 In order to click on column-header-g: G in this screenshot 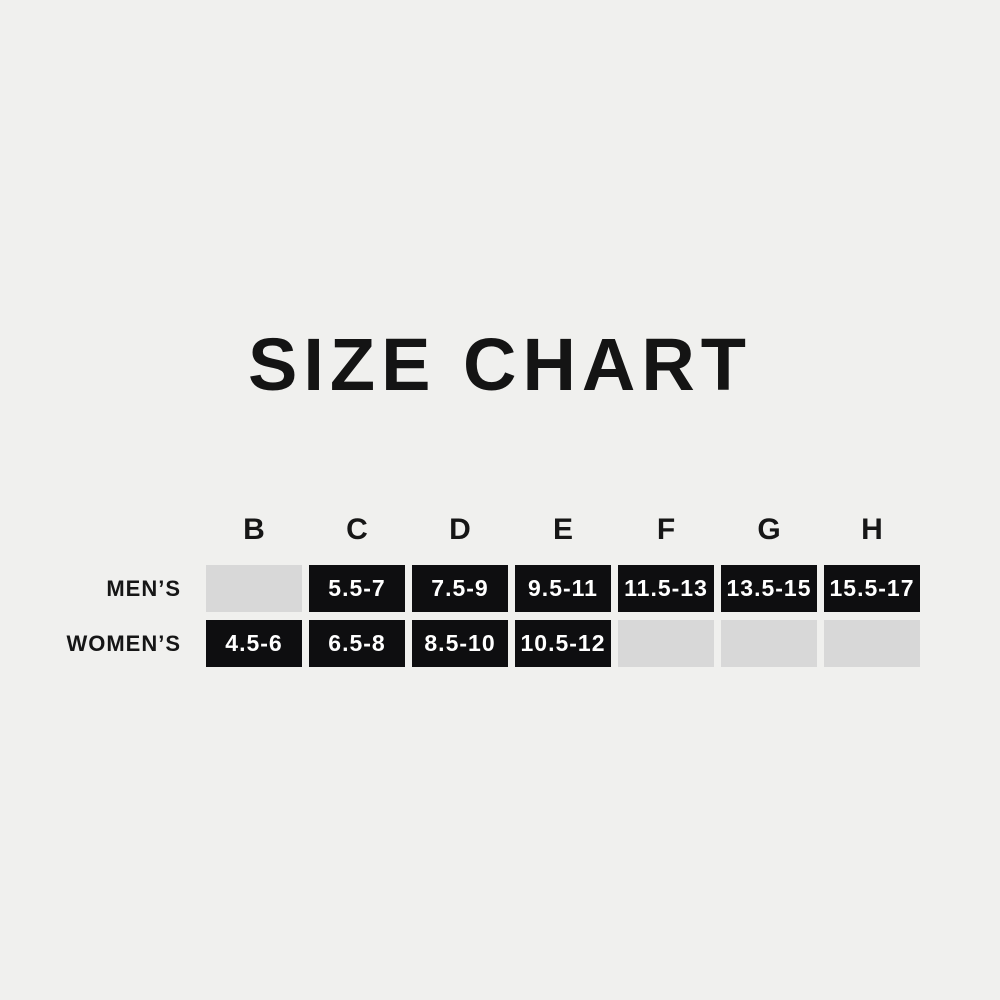, I will do `click(769, 529)`.